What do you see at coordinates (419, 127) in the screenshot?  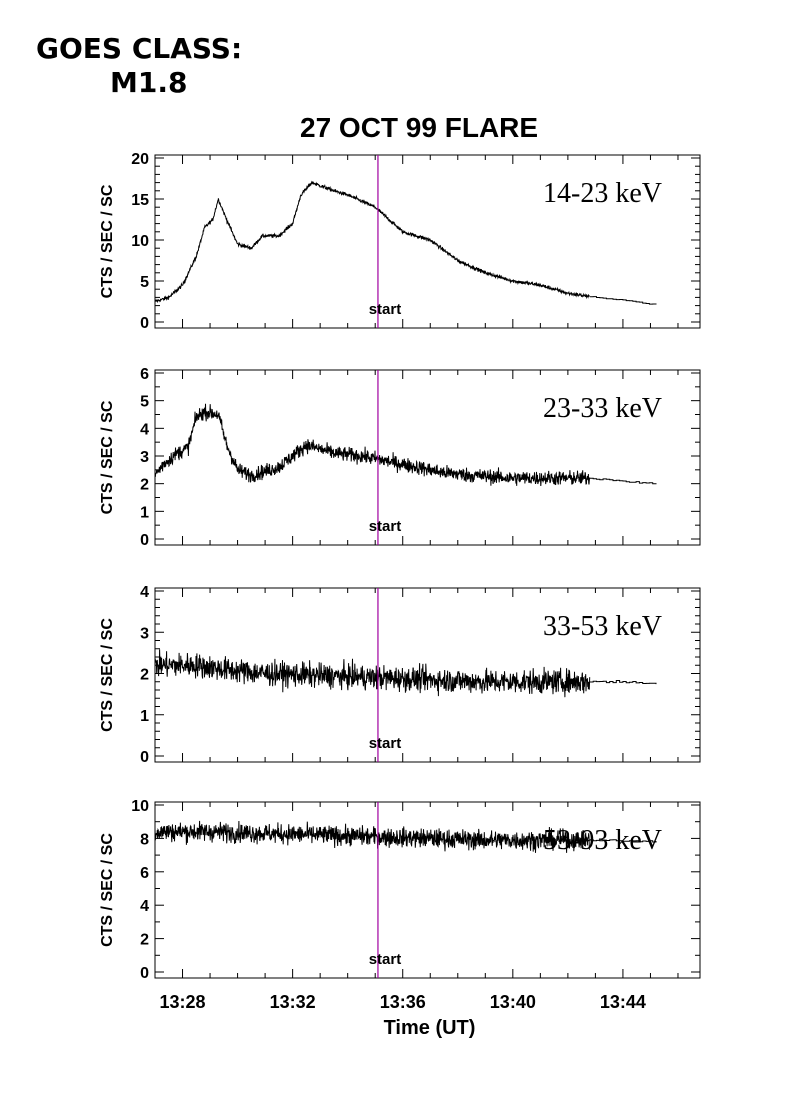 I see `chart-title: 27 OCT 99 FLARE` at bounding box center [419, 127].